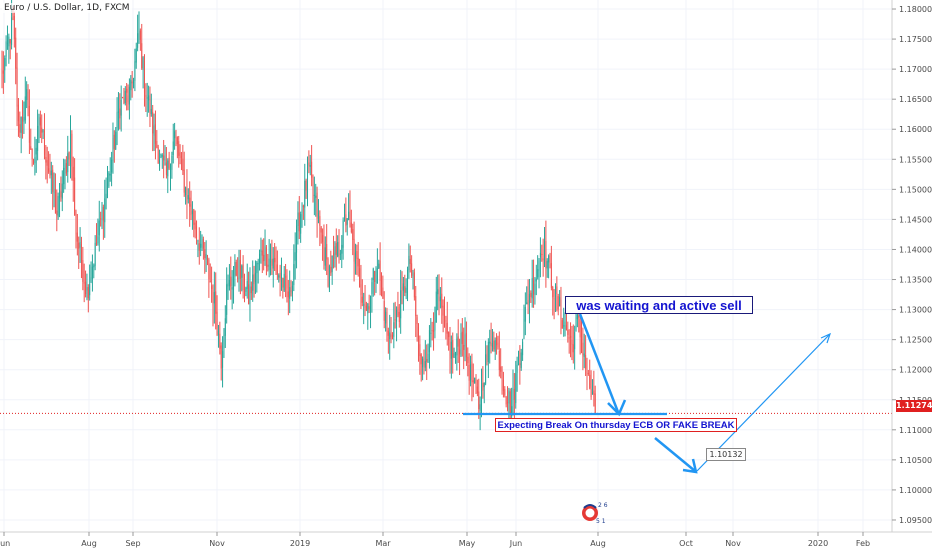 The width and height of the screenshot is (932, 550). Describe the element at coordinates (915, 490) in the screenshot. I see `y-tick-label: 1.10000` at that location.